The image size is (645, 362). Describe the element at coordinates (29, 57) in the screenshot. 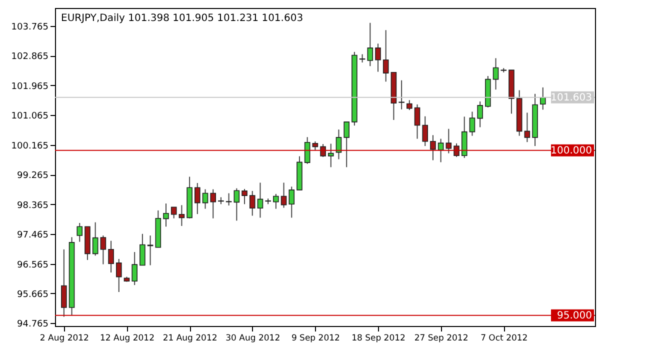

I see `y-tick-label: 102.865` at that location.